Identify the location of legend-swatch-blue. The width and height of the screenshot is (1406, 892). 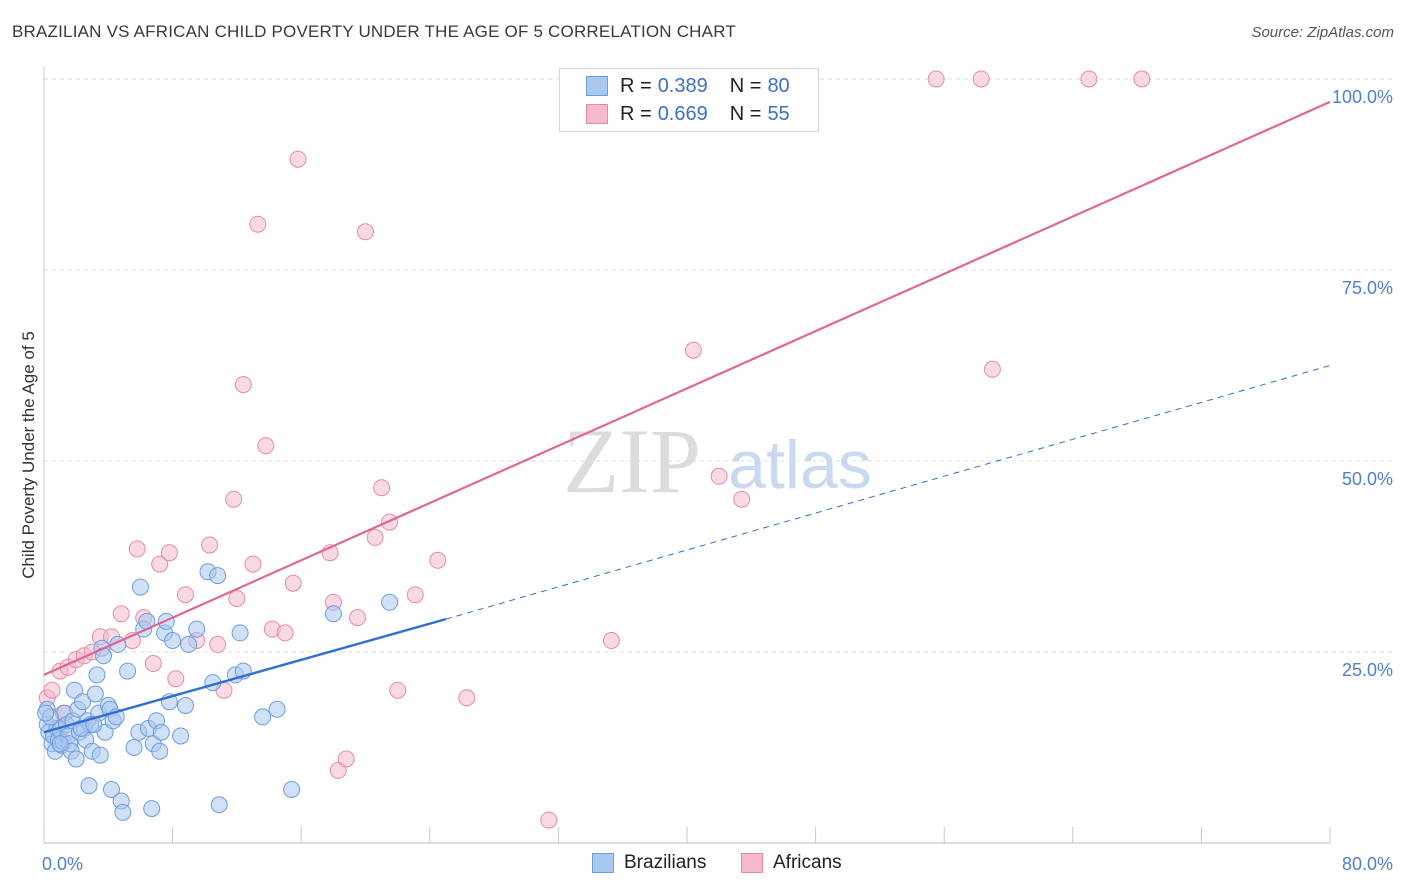
(597, 86).